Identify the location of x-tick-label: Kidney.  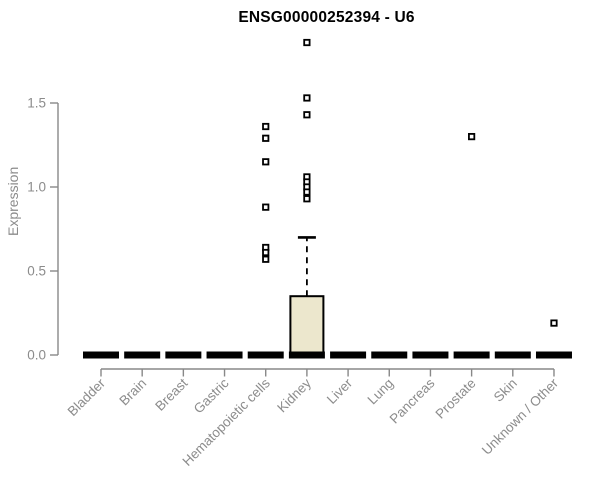
(294, 395).